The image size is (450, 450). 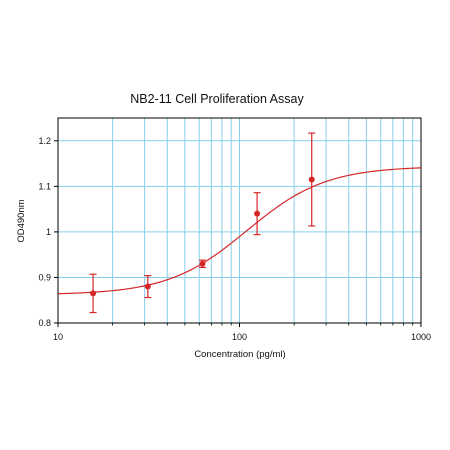 What do you see at coordinates (44, 141) in the screenshot?
I see `y-tick-label: 1.2` at bounding box center [44, 141].